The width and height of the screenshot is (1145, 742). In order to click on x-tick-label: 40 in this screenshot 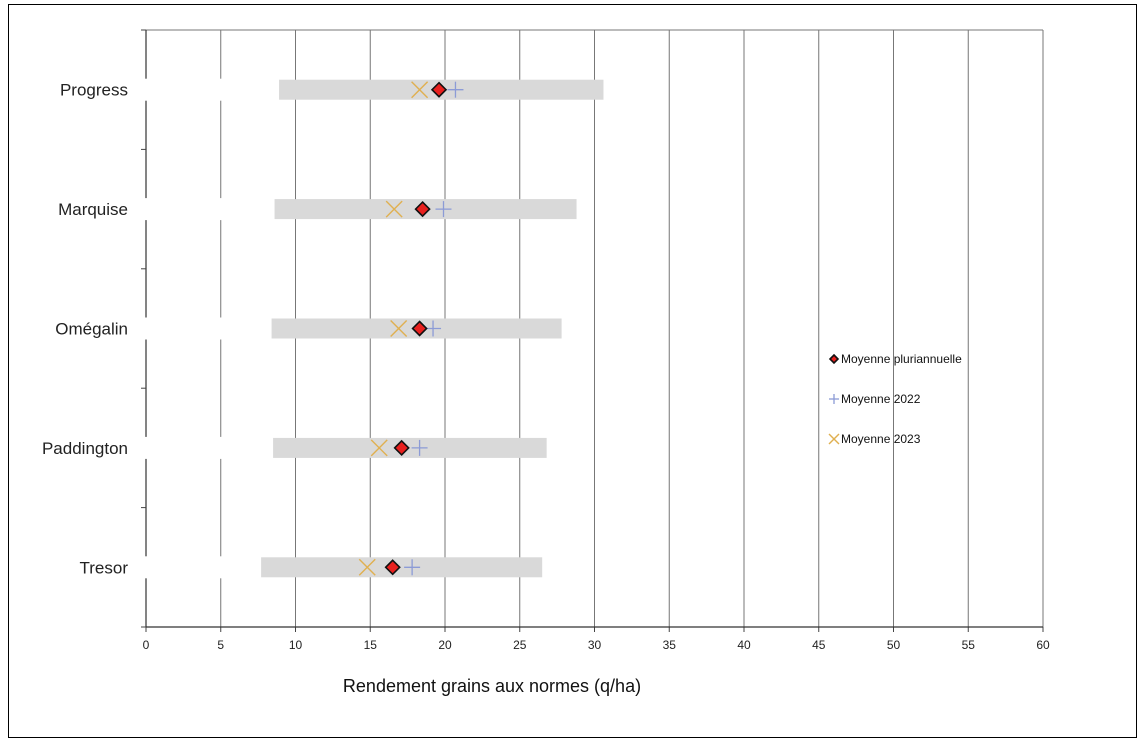, I will do `click(744, 645)`.